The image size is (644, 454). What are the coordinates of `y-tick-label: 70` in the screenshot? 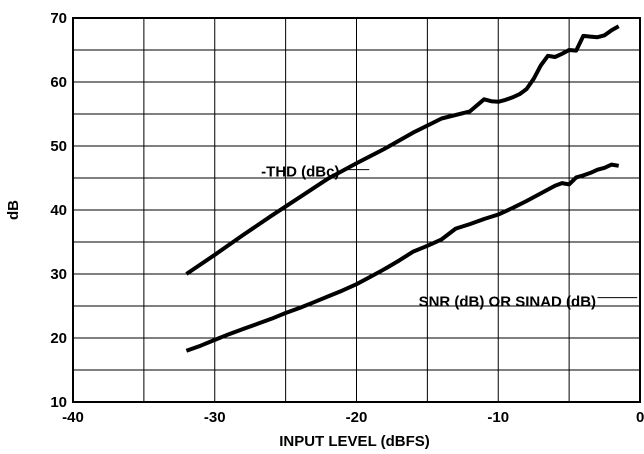 It's located at (58, 18).